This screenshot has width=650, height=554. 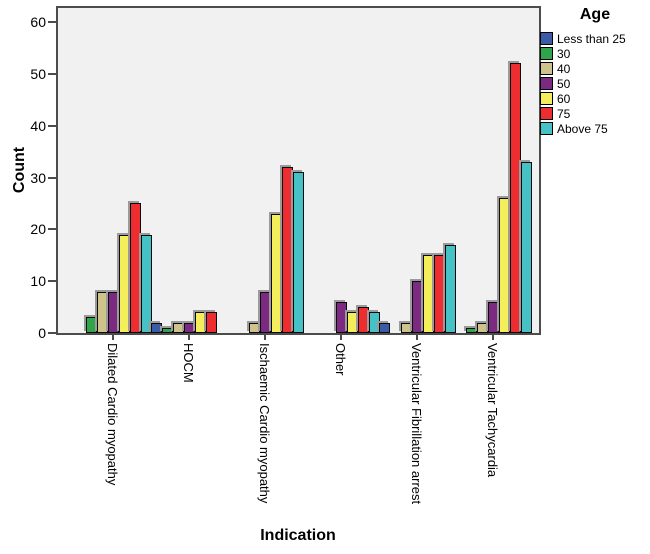 I want to click on legend-item: Above 75, so click(x=595, y=128).